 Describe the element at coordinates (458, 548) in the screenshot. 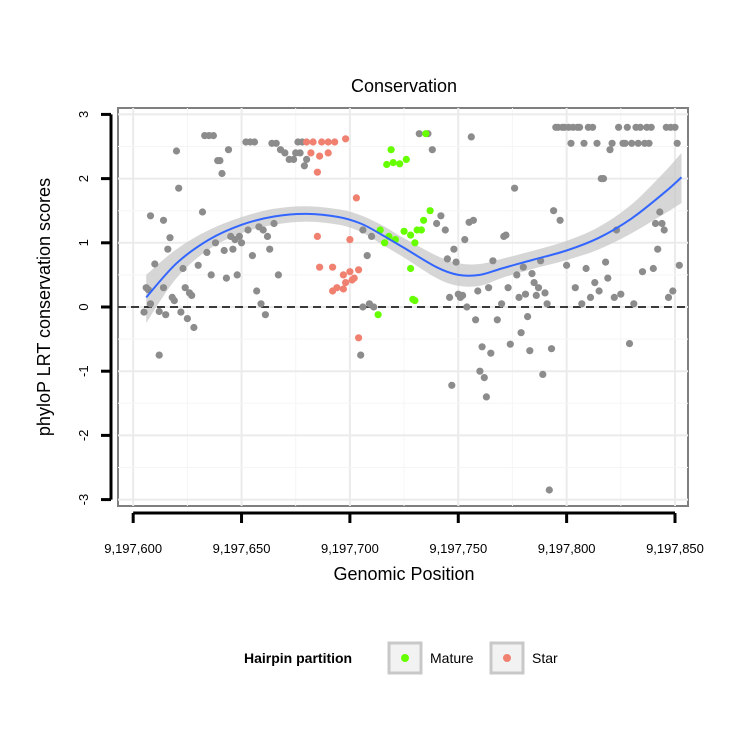

I see `x-tick-label: 9,197,750` at that location.